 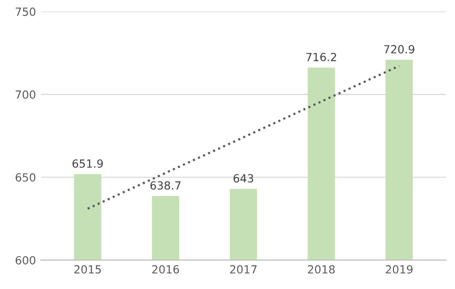 I want to click on x-tick-label: 2017, so click(x=243, y=269).